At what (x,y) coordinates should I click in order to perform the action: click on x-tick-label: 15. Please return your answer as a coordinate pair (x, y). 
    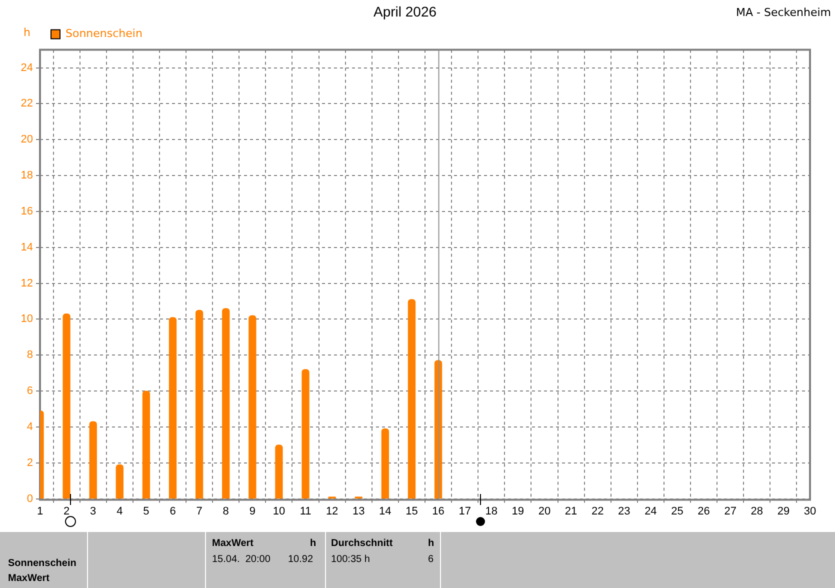
    Looking at the image, I should click on (412, 511).